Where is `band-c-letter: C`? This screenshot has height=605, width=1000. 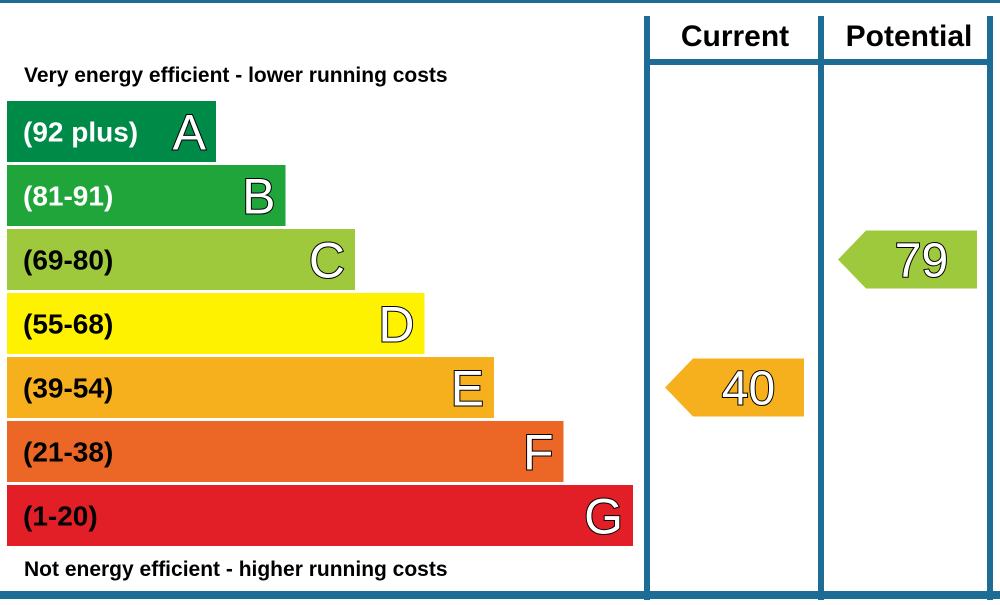 band-c-letter: C is located at coordinates (327, 261).